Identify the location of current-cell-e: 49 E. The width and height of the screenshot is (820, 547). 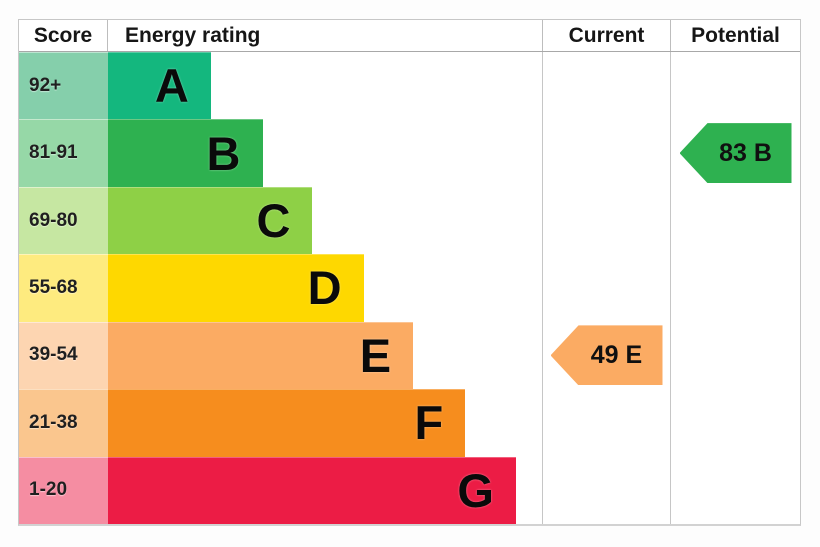
(606, 355).